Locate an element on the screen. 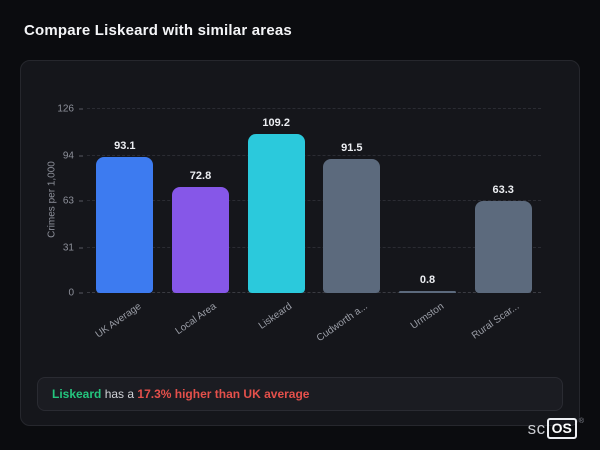 This screenshot has width=600, height=450. summary-area-name: Liskeard is located at coordinates (77, 394).